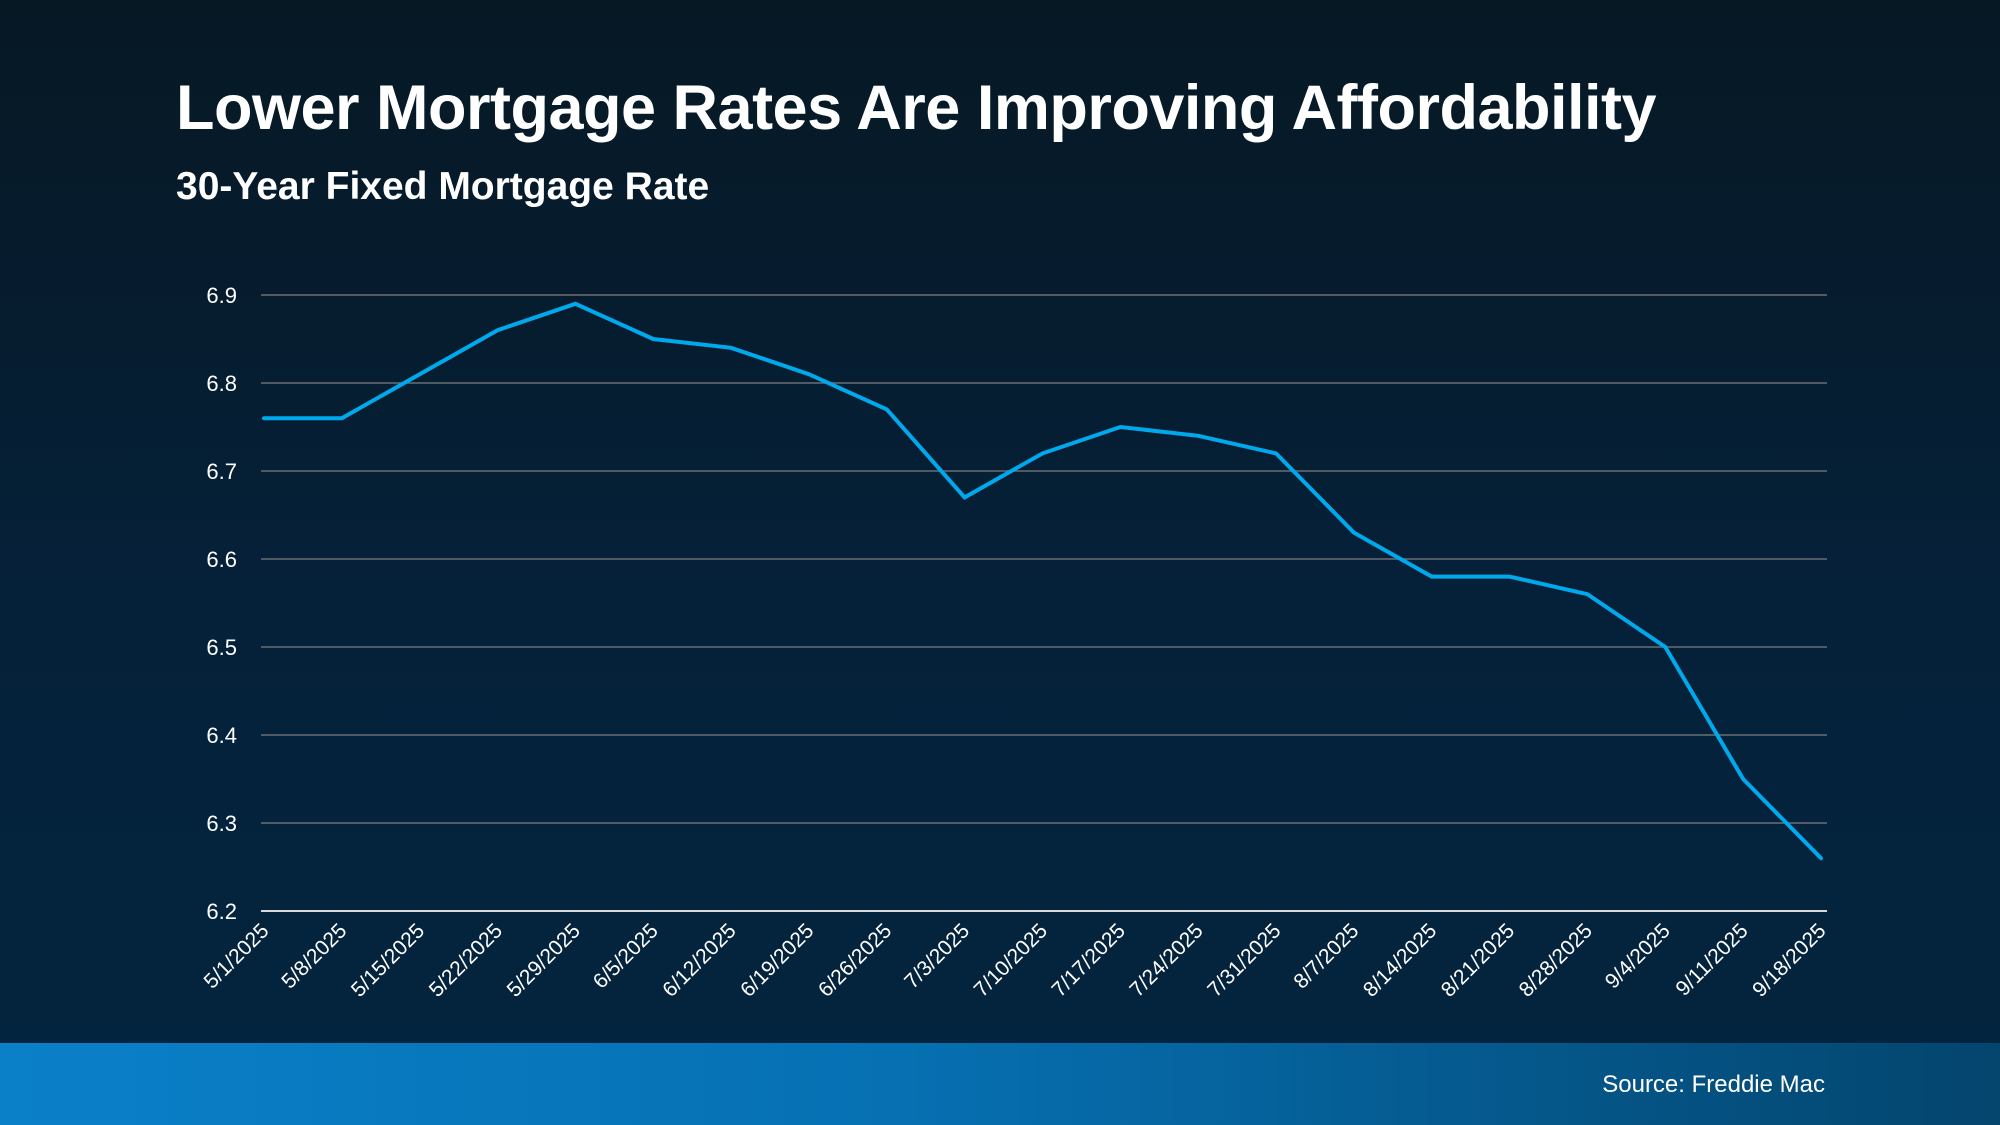  I want to click on y-tick-label: 6.7, so click(221, 471).